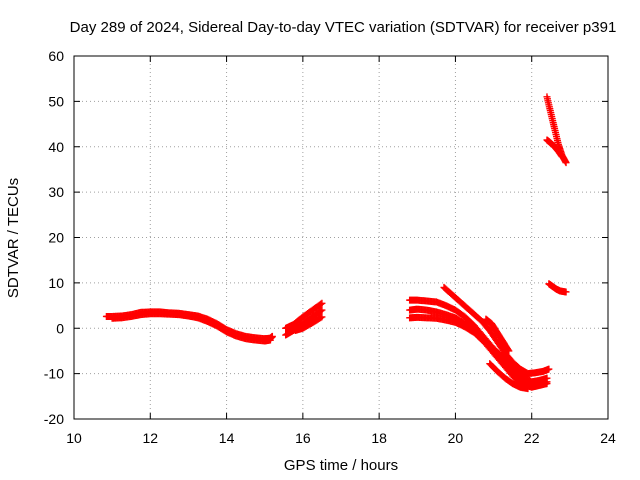  What do you see at coordinates (227, 438) in the screenshot?
I see `x-tick-label: 14` at bounding box center [227, 438].